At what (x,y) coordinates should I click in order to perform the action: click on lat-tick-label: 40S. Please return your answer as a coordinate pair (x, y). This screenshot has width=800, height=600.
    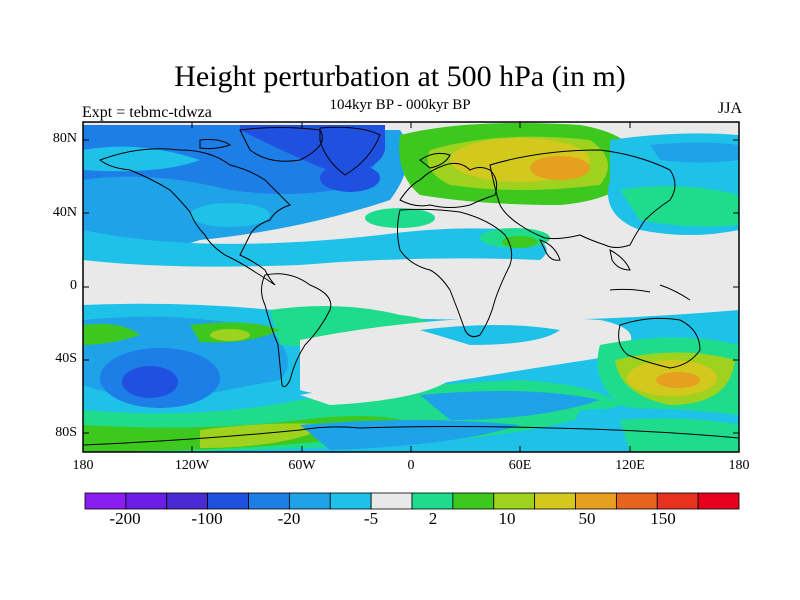
    Looking at the image, I should click on (66, 358).